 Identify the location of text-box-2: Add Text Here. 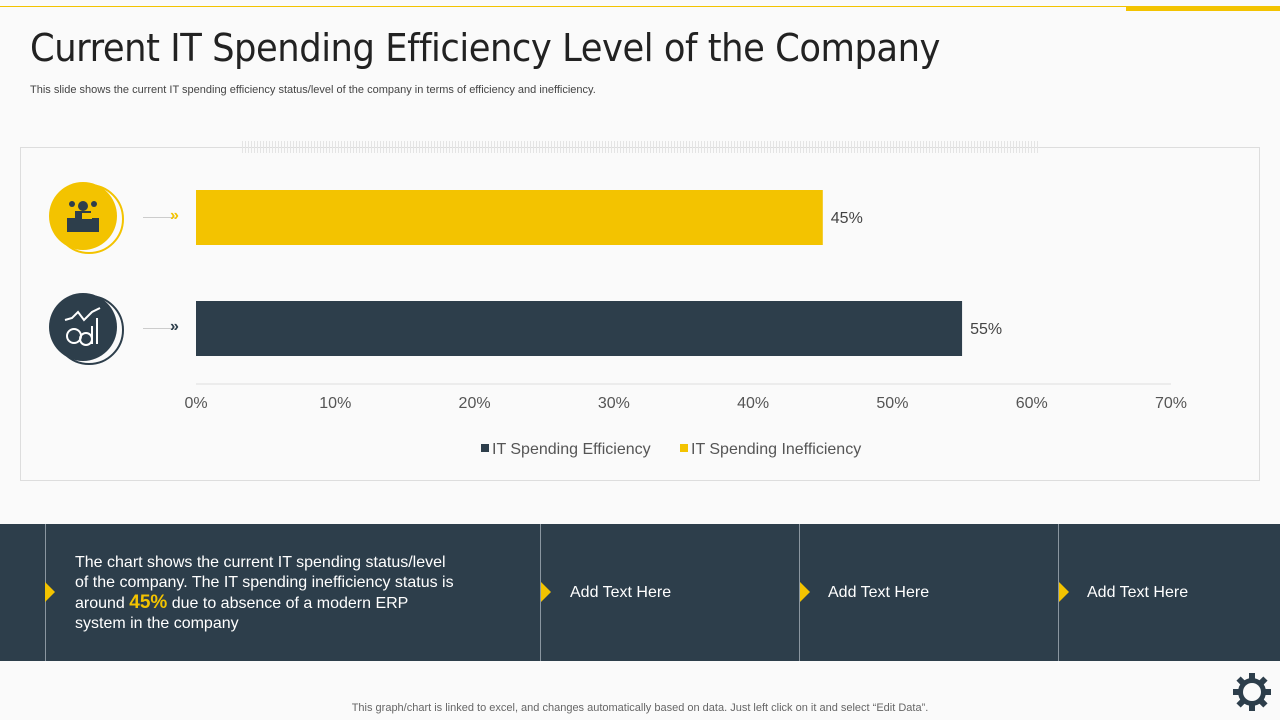
(879, 592).